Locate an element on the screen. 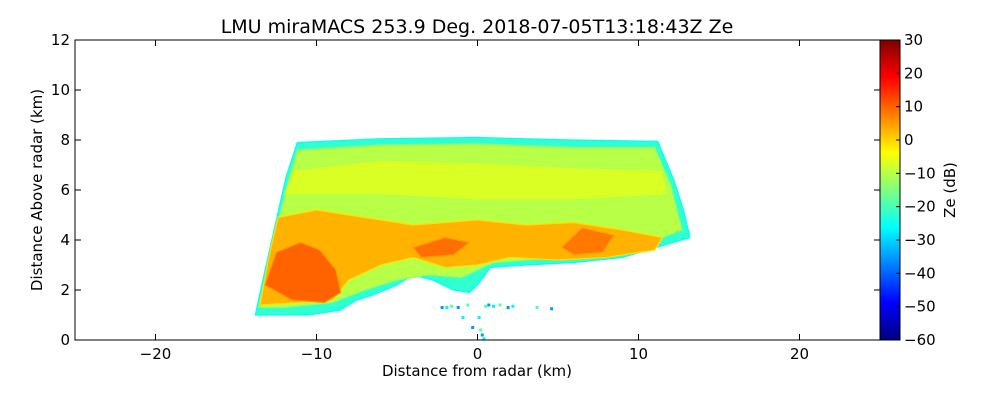  y-tick-label: 2 is located at coordinates (65, 290).